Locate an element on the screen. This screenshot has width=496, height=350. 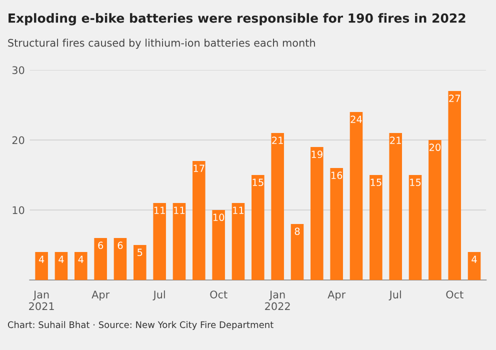
x-tick-label: Jan 2022 is located at coordinates (277, 300).